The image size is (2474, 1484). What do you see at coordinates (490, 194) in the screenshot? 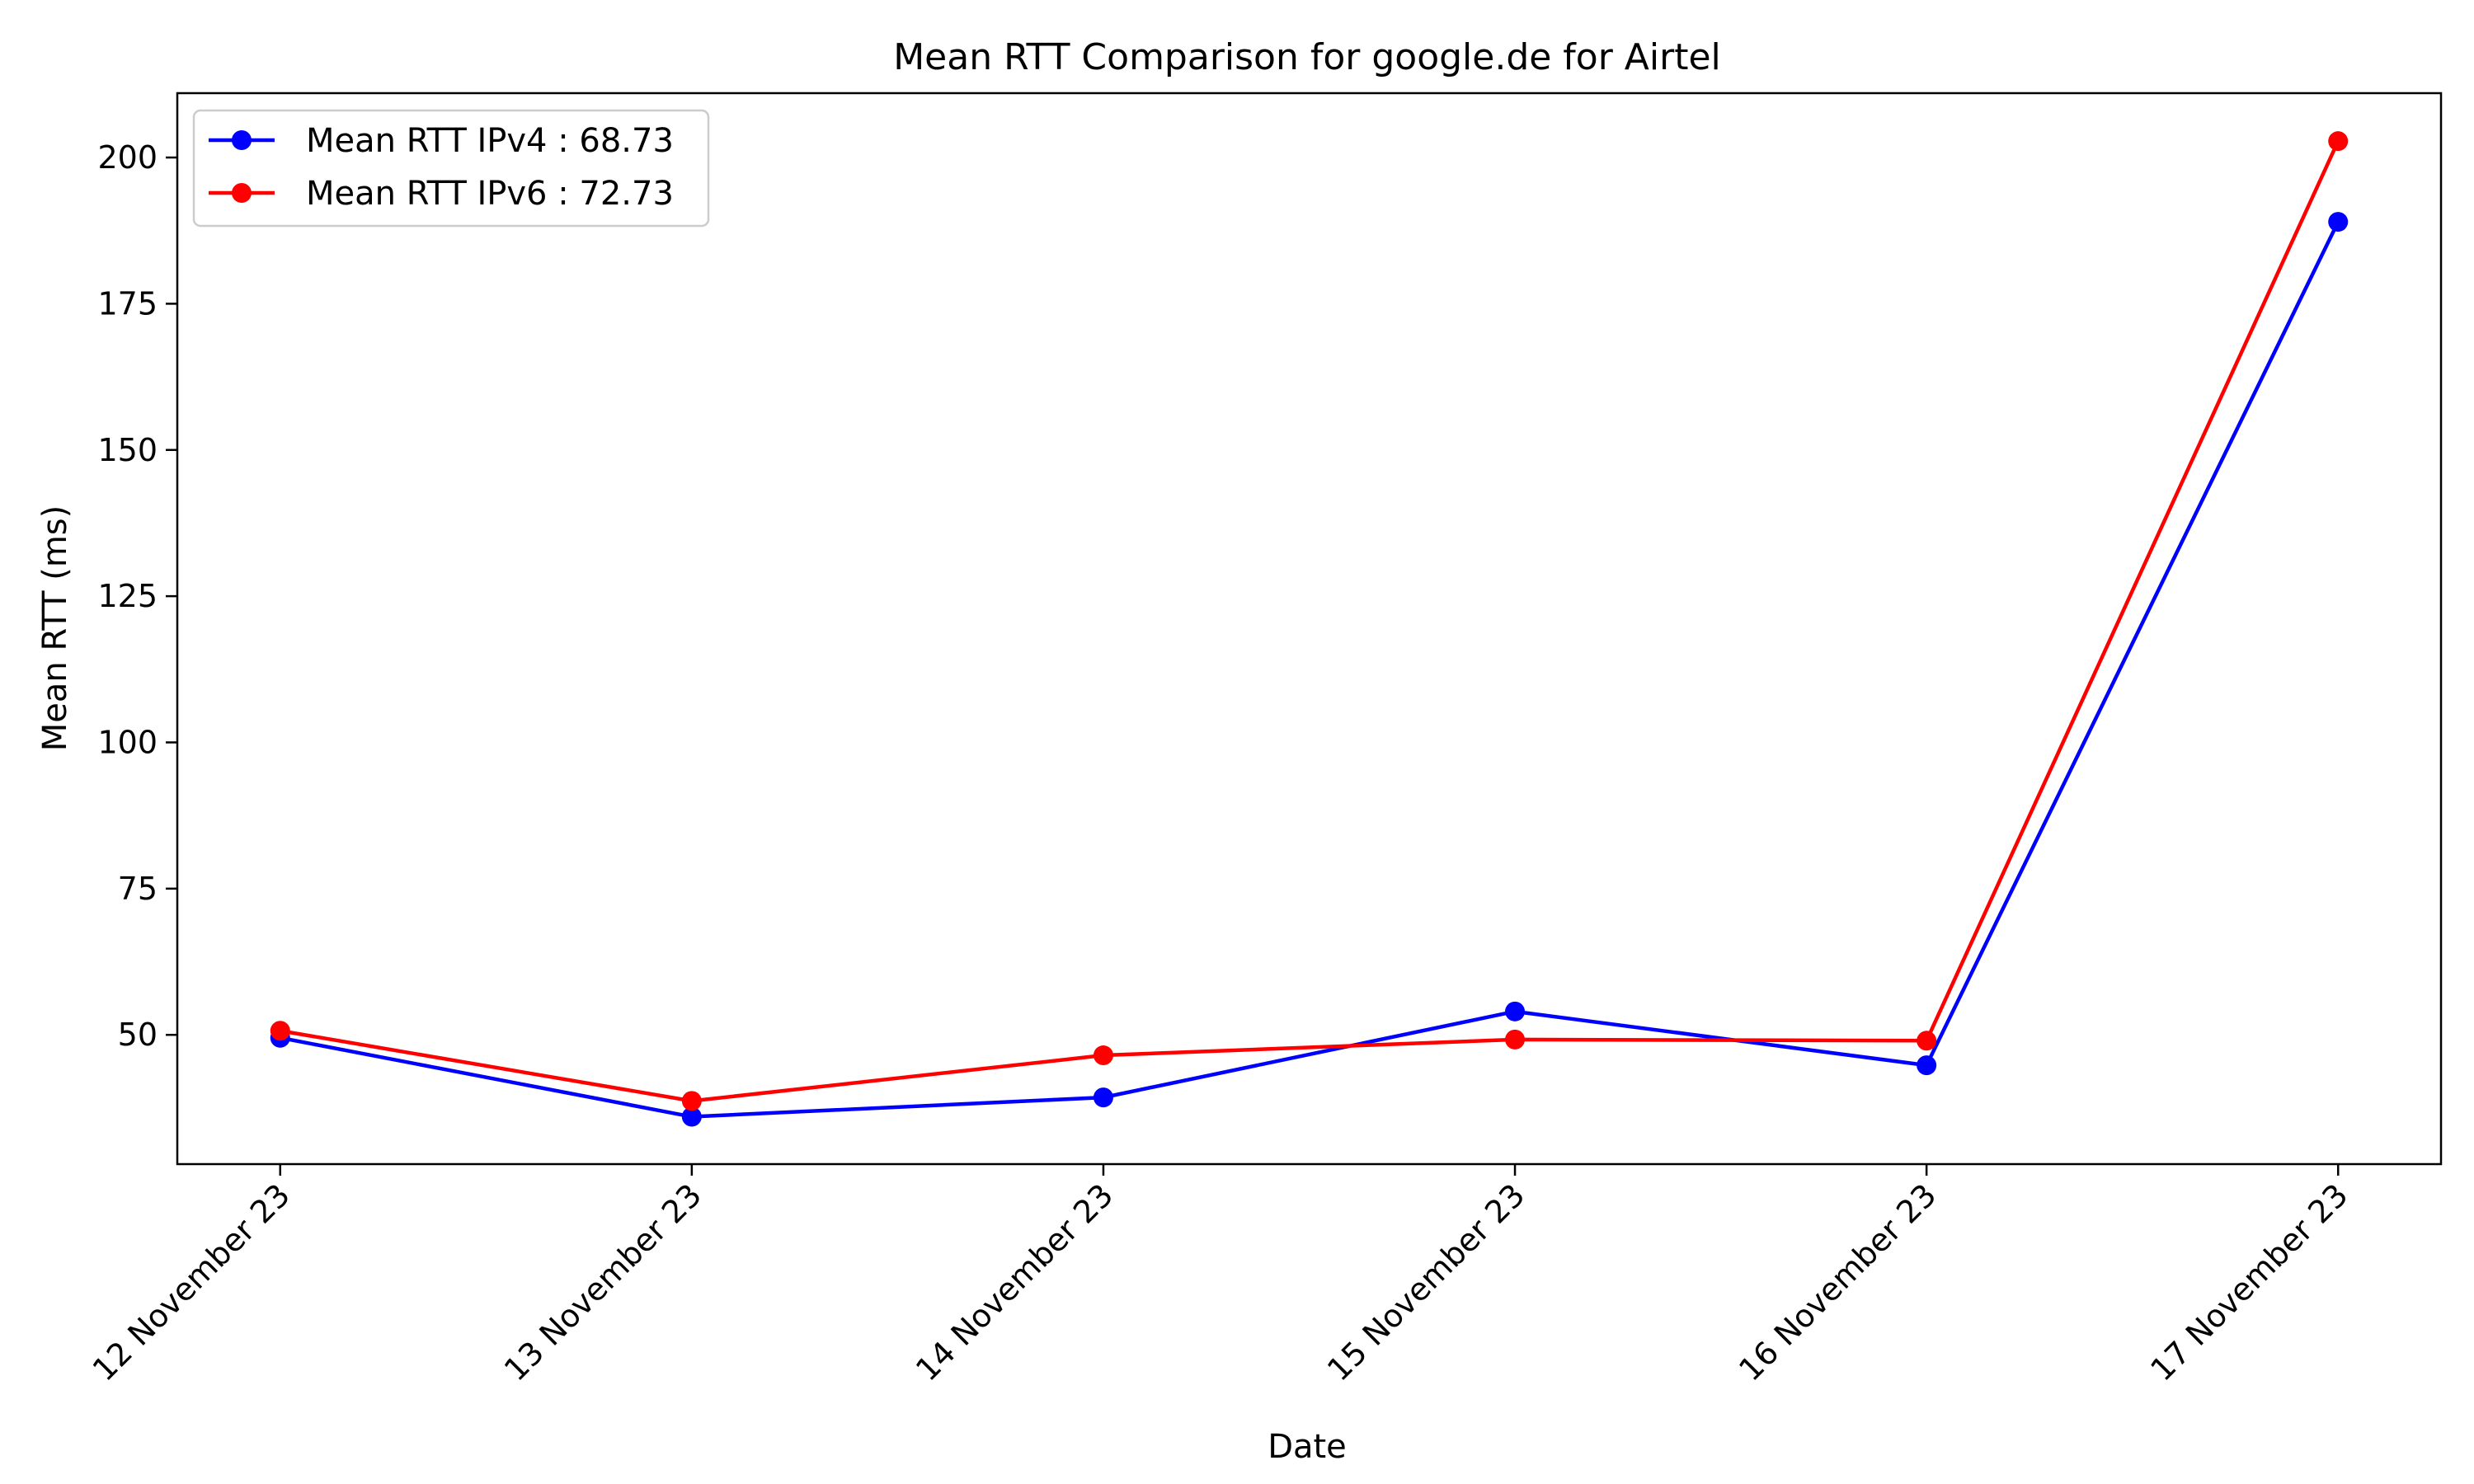
I see `legend-label: Mean RTT IPv6 : 72.73` at bounding box center [490, 194].